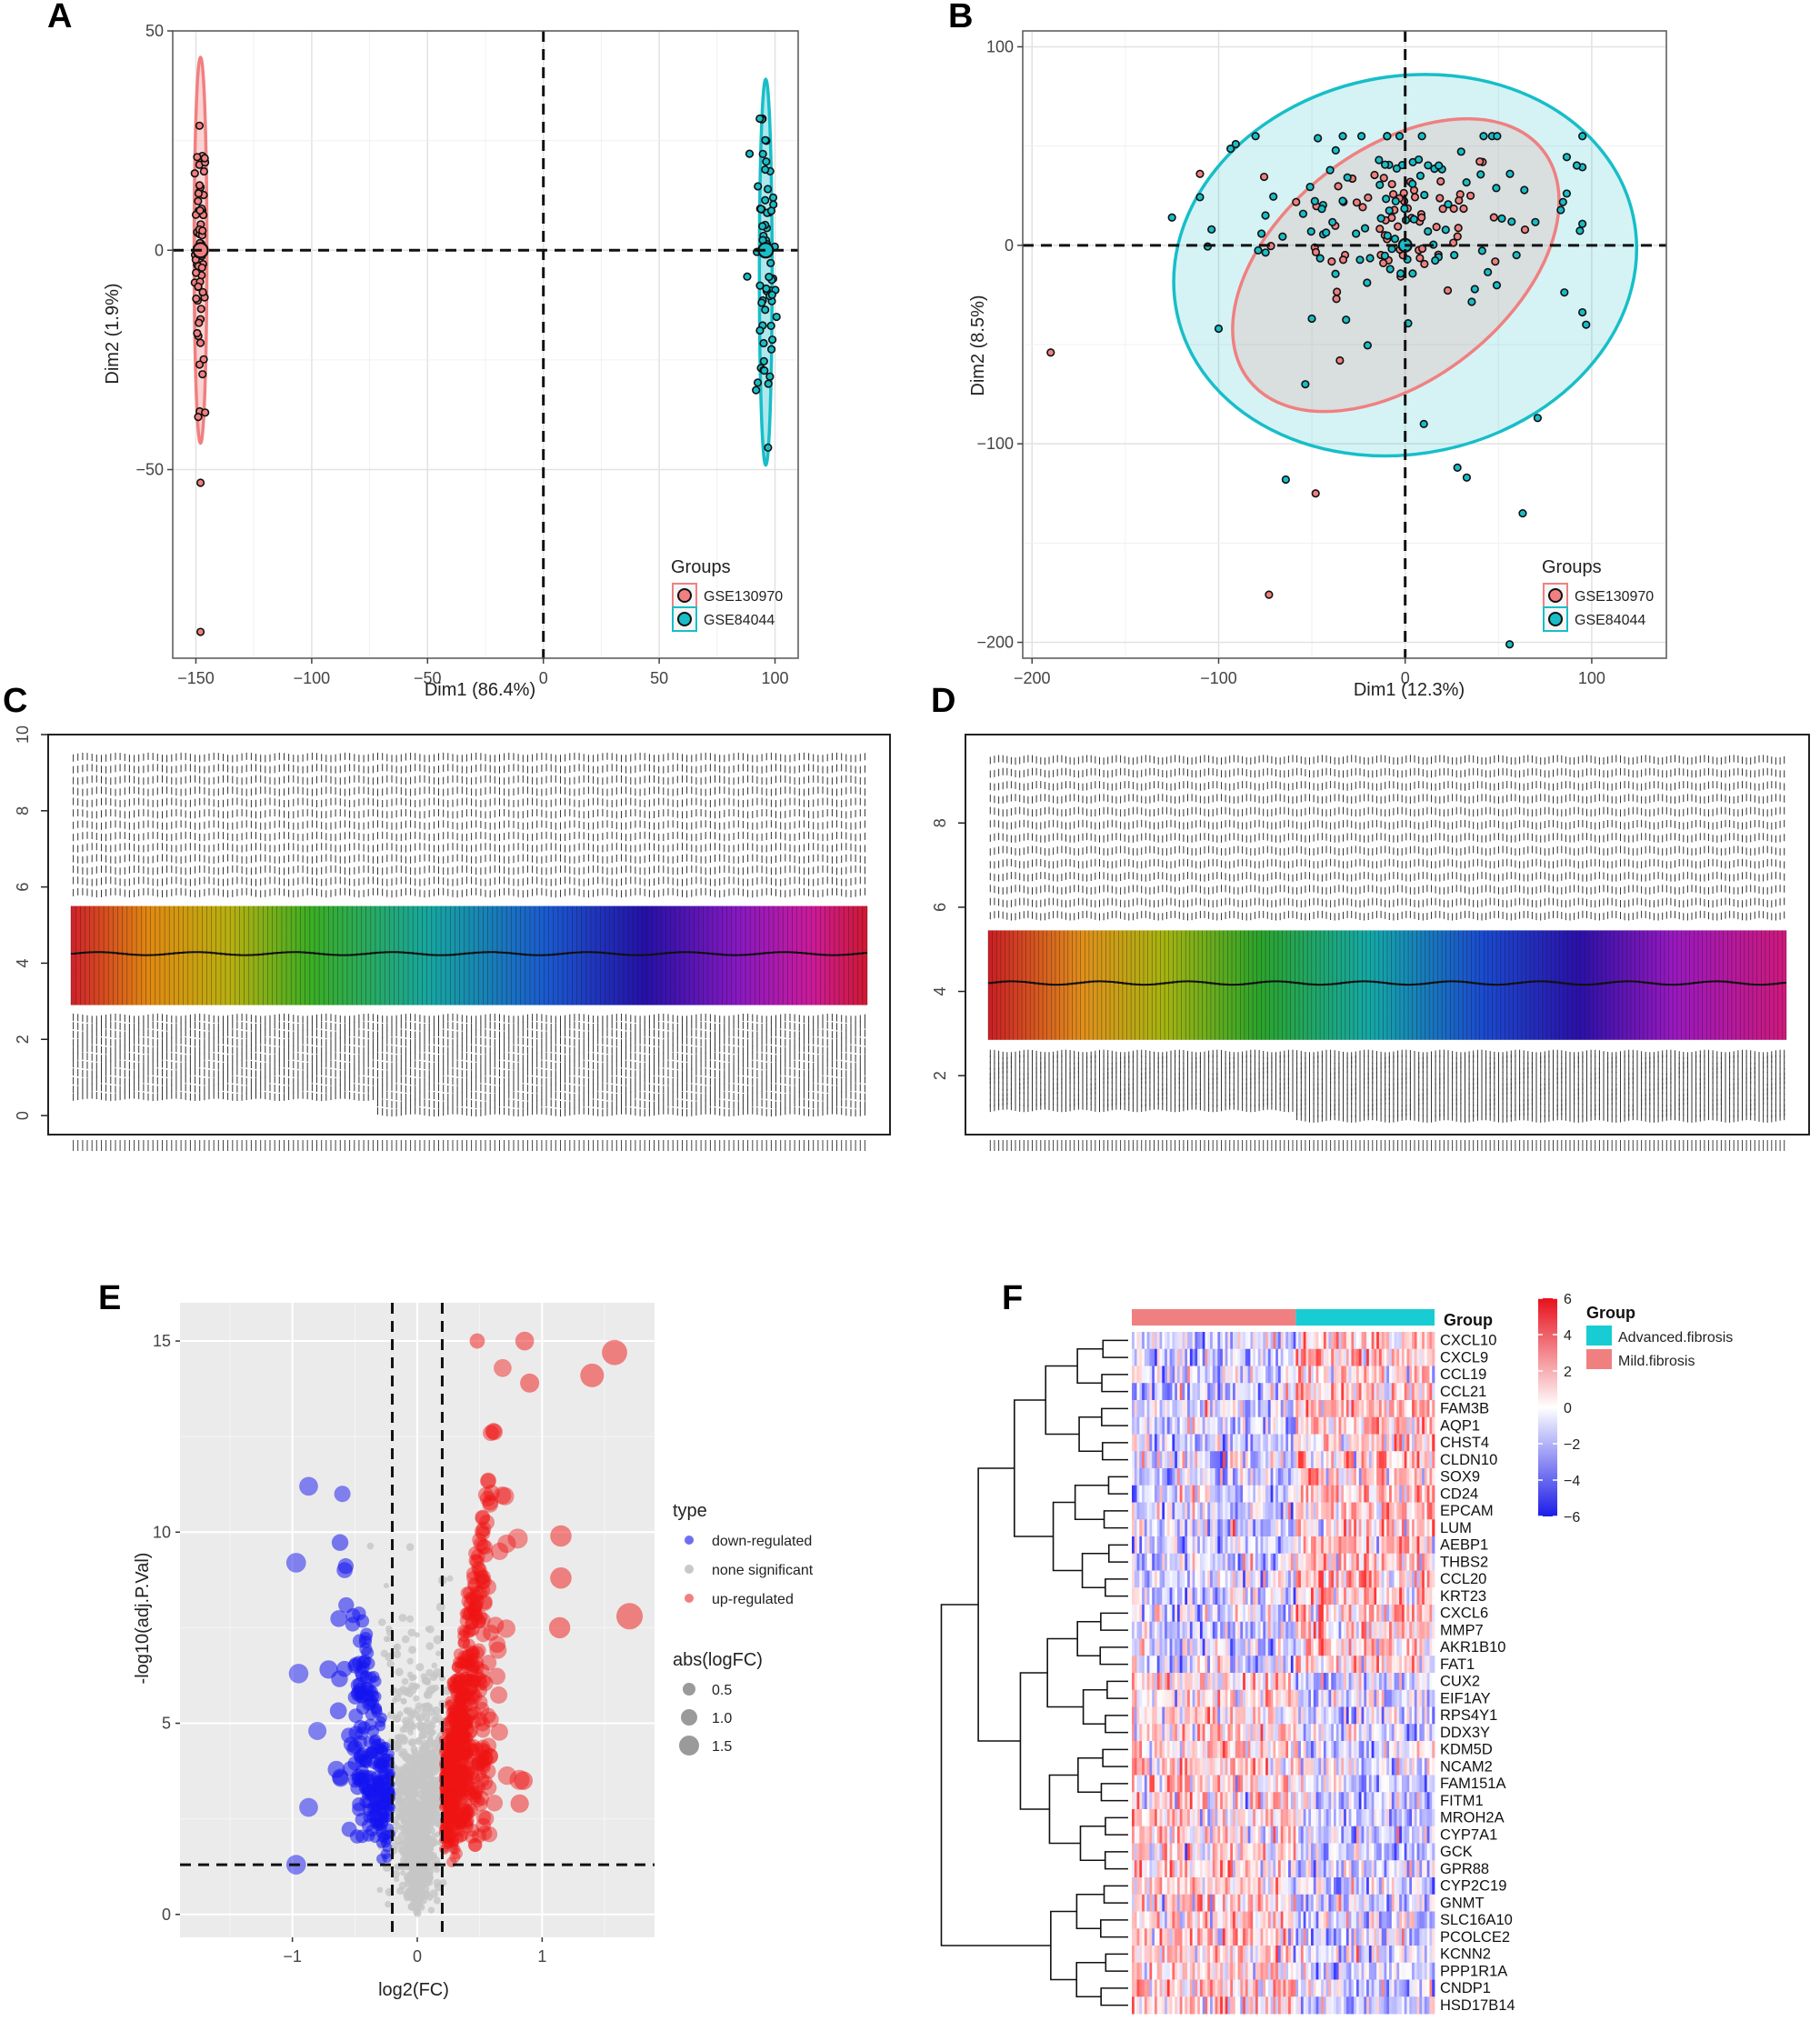 The width and height of the screenshot is (1820, 2021). Describe the element at coordinates (1344, 345) in the screenshot. I see `plot-border` at that location.